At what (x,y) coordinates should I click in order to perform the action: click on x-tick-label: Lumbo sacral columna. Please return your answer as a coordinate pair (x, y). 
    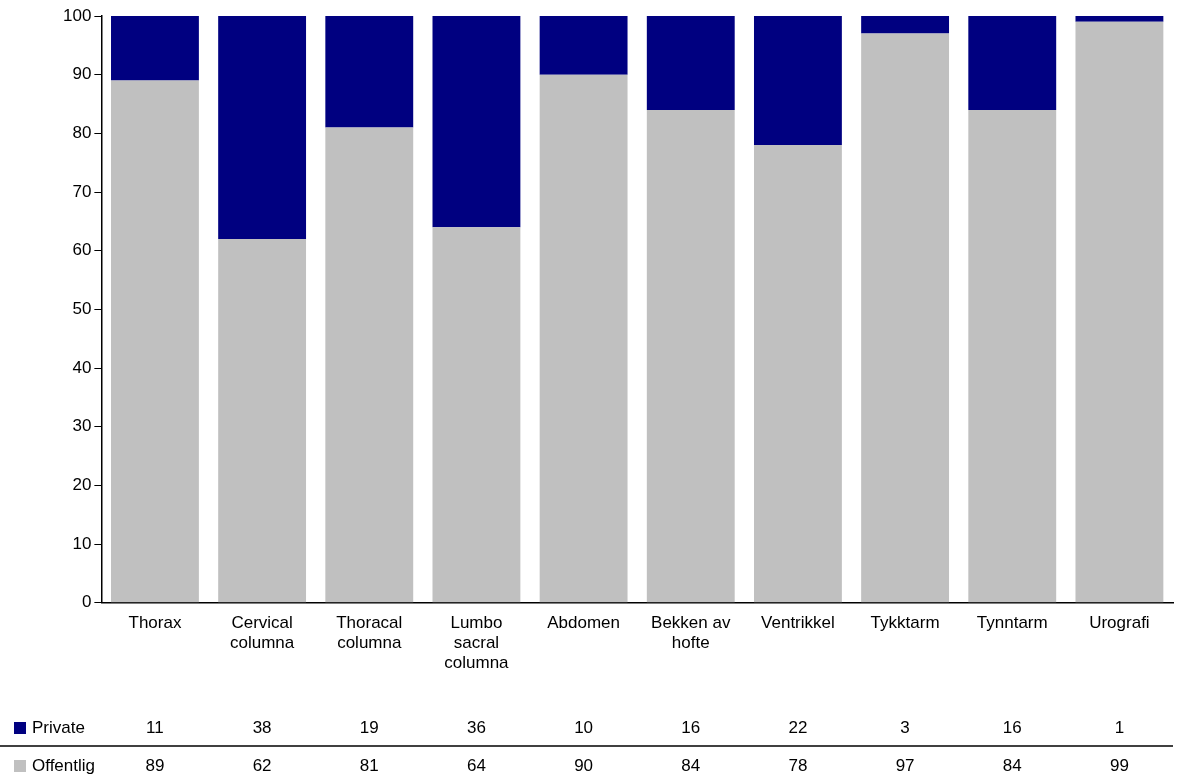
    Looking at the image, I should click on (477, 642).